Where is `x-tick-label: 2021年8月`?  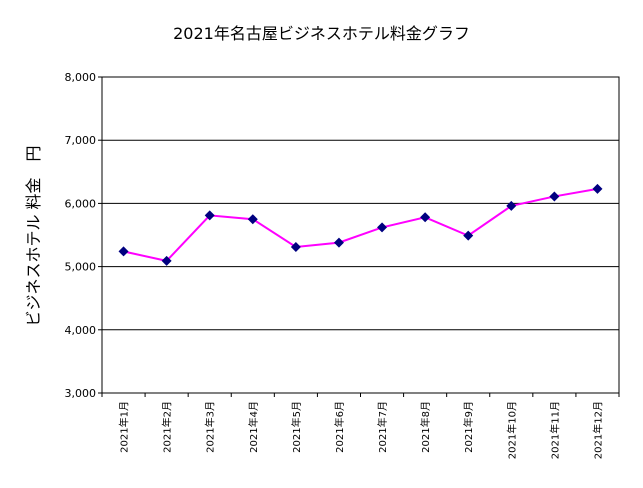 x-tick-label: 2021年8月 is located at coordinates (425, 427).